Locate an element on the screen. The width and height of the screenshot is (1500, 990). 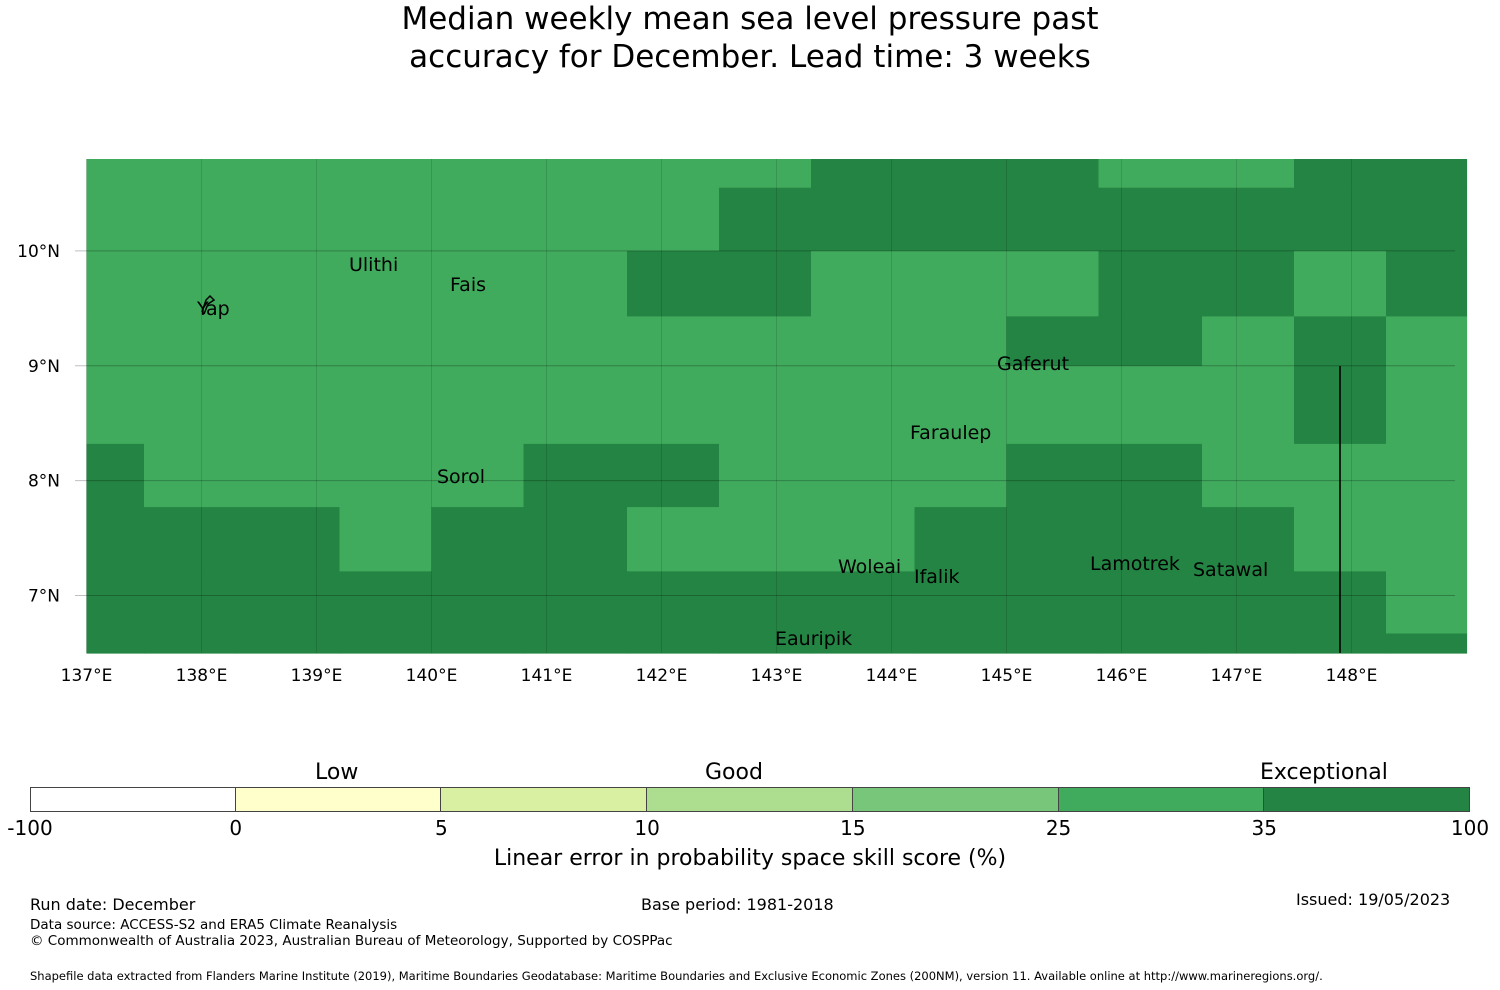
yap-island-outline is located at coordinates (208, 304).